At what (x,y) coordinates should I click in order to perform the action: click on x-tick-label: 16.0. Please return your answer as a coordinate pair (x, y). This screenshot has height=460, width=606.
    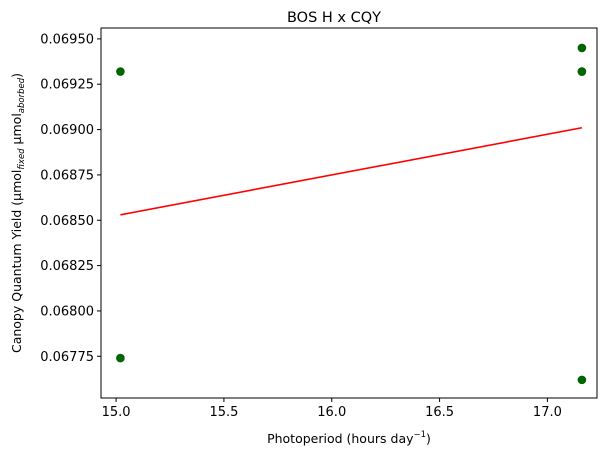
    Looking at the image, I should click on (331, 412).